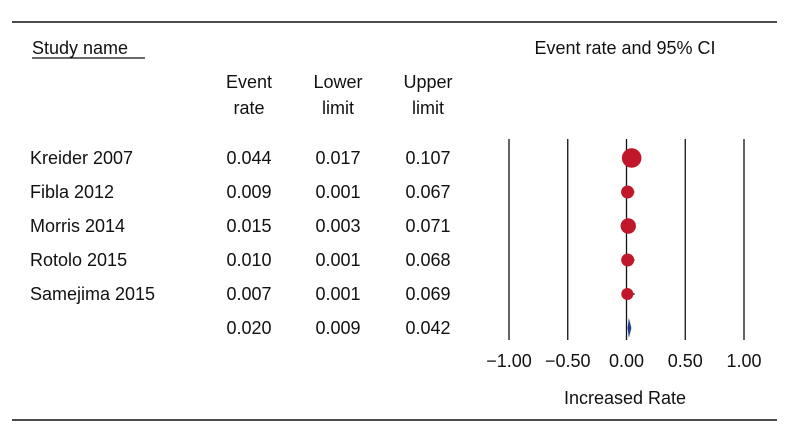 This screenshot has height=437, width=793. I want to click on x-tick-label: −0.50, so click(568, 361).